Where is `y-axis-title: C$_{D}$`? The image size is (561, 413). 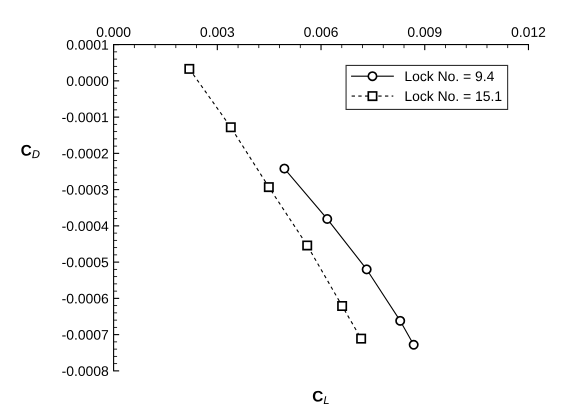
y-axis-title: C$_{D}$ is located at coordinates (30, 151).